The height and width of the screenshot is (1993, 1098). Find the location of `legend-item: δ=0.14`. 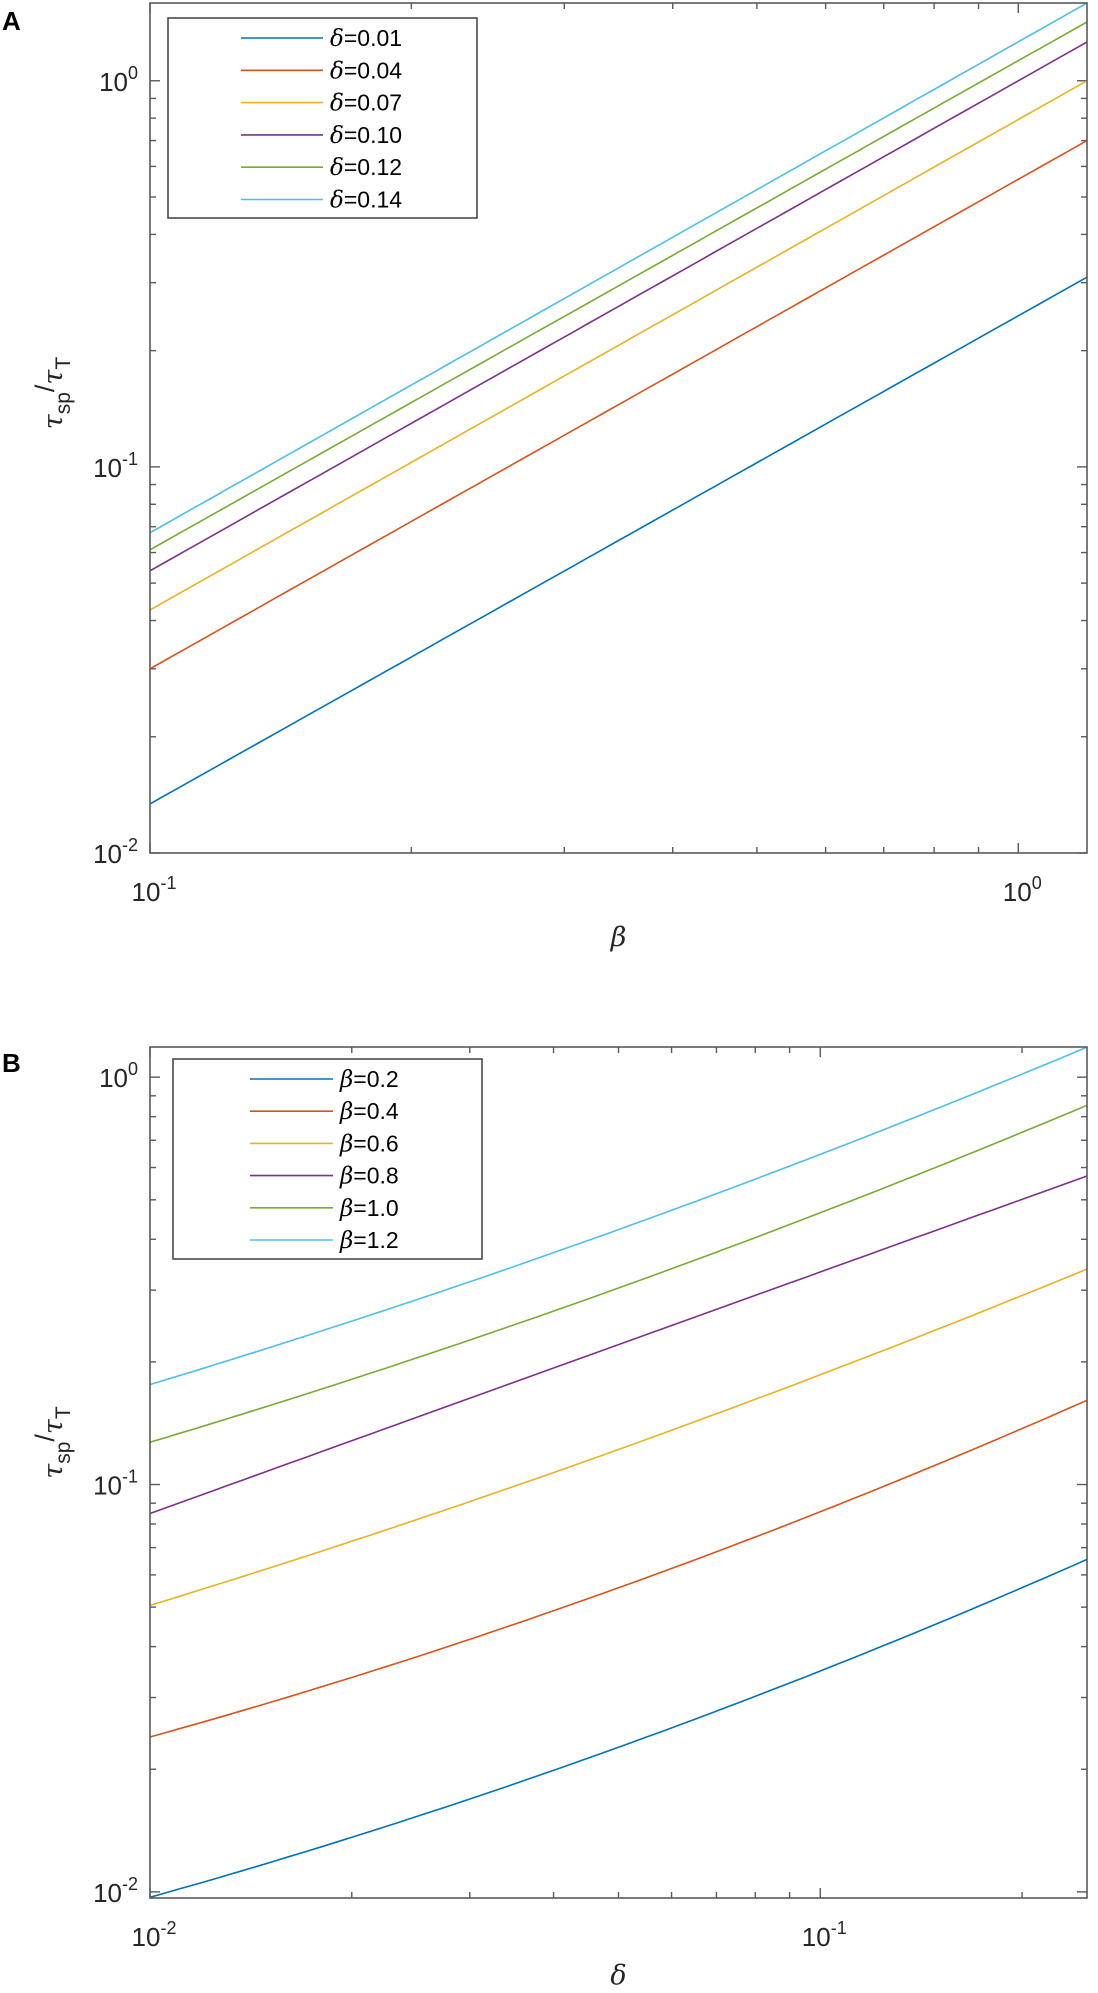

legend-item: δ=0.14 is located at coordinates (321, 200).